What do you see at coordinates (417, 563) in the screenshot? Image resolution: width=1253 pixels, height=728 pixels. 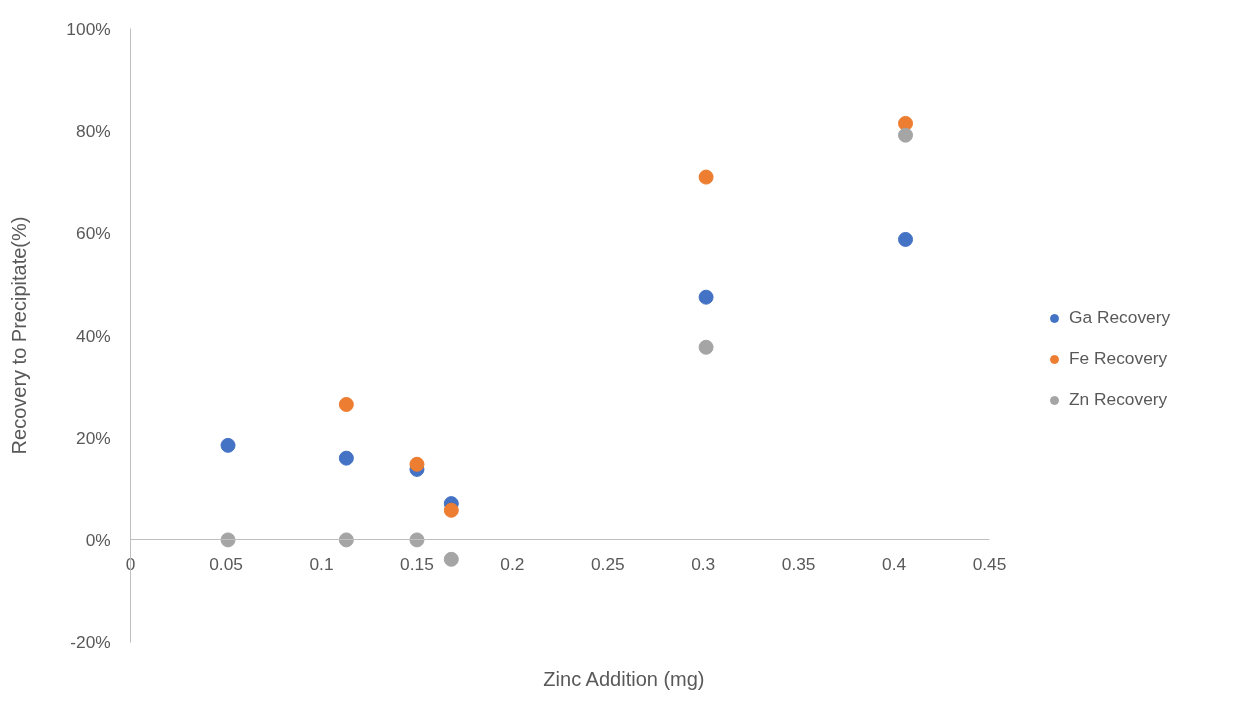 I see `x-tick-label: 0.15` at bounding box center [417, 563].